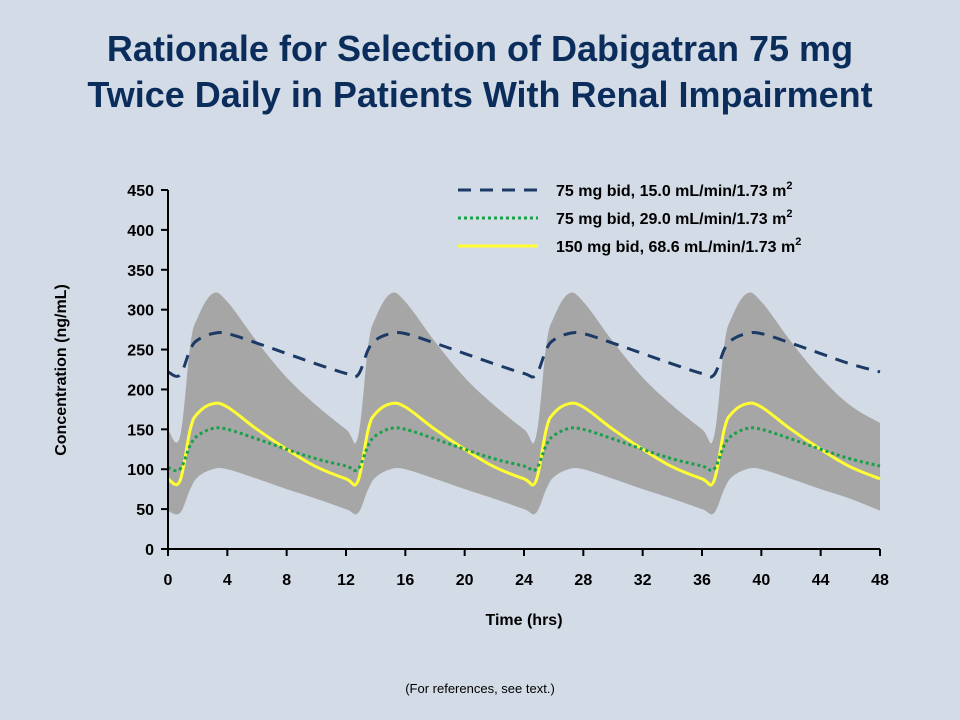 This screenshot has width=960, height=720. What do you see at coordinates (405, 580) in the screenshot?
I see `x-tick-label: 16` at bounding box center [405, 580].